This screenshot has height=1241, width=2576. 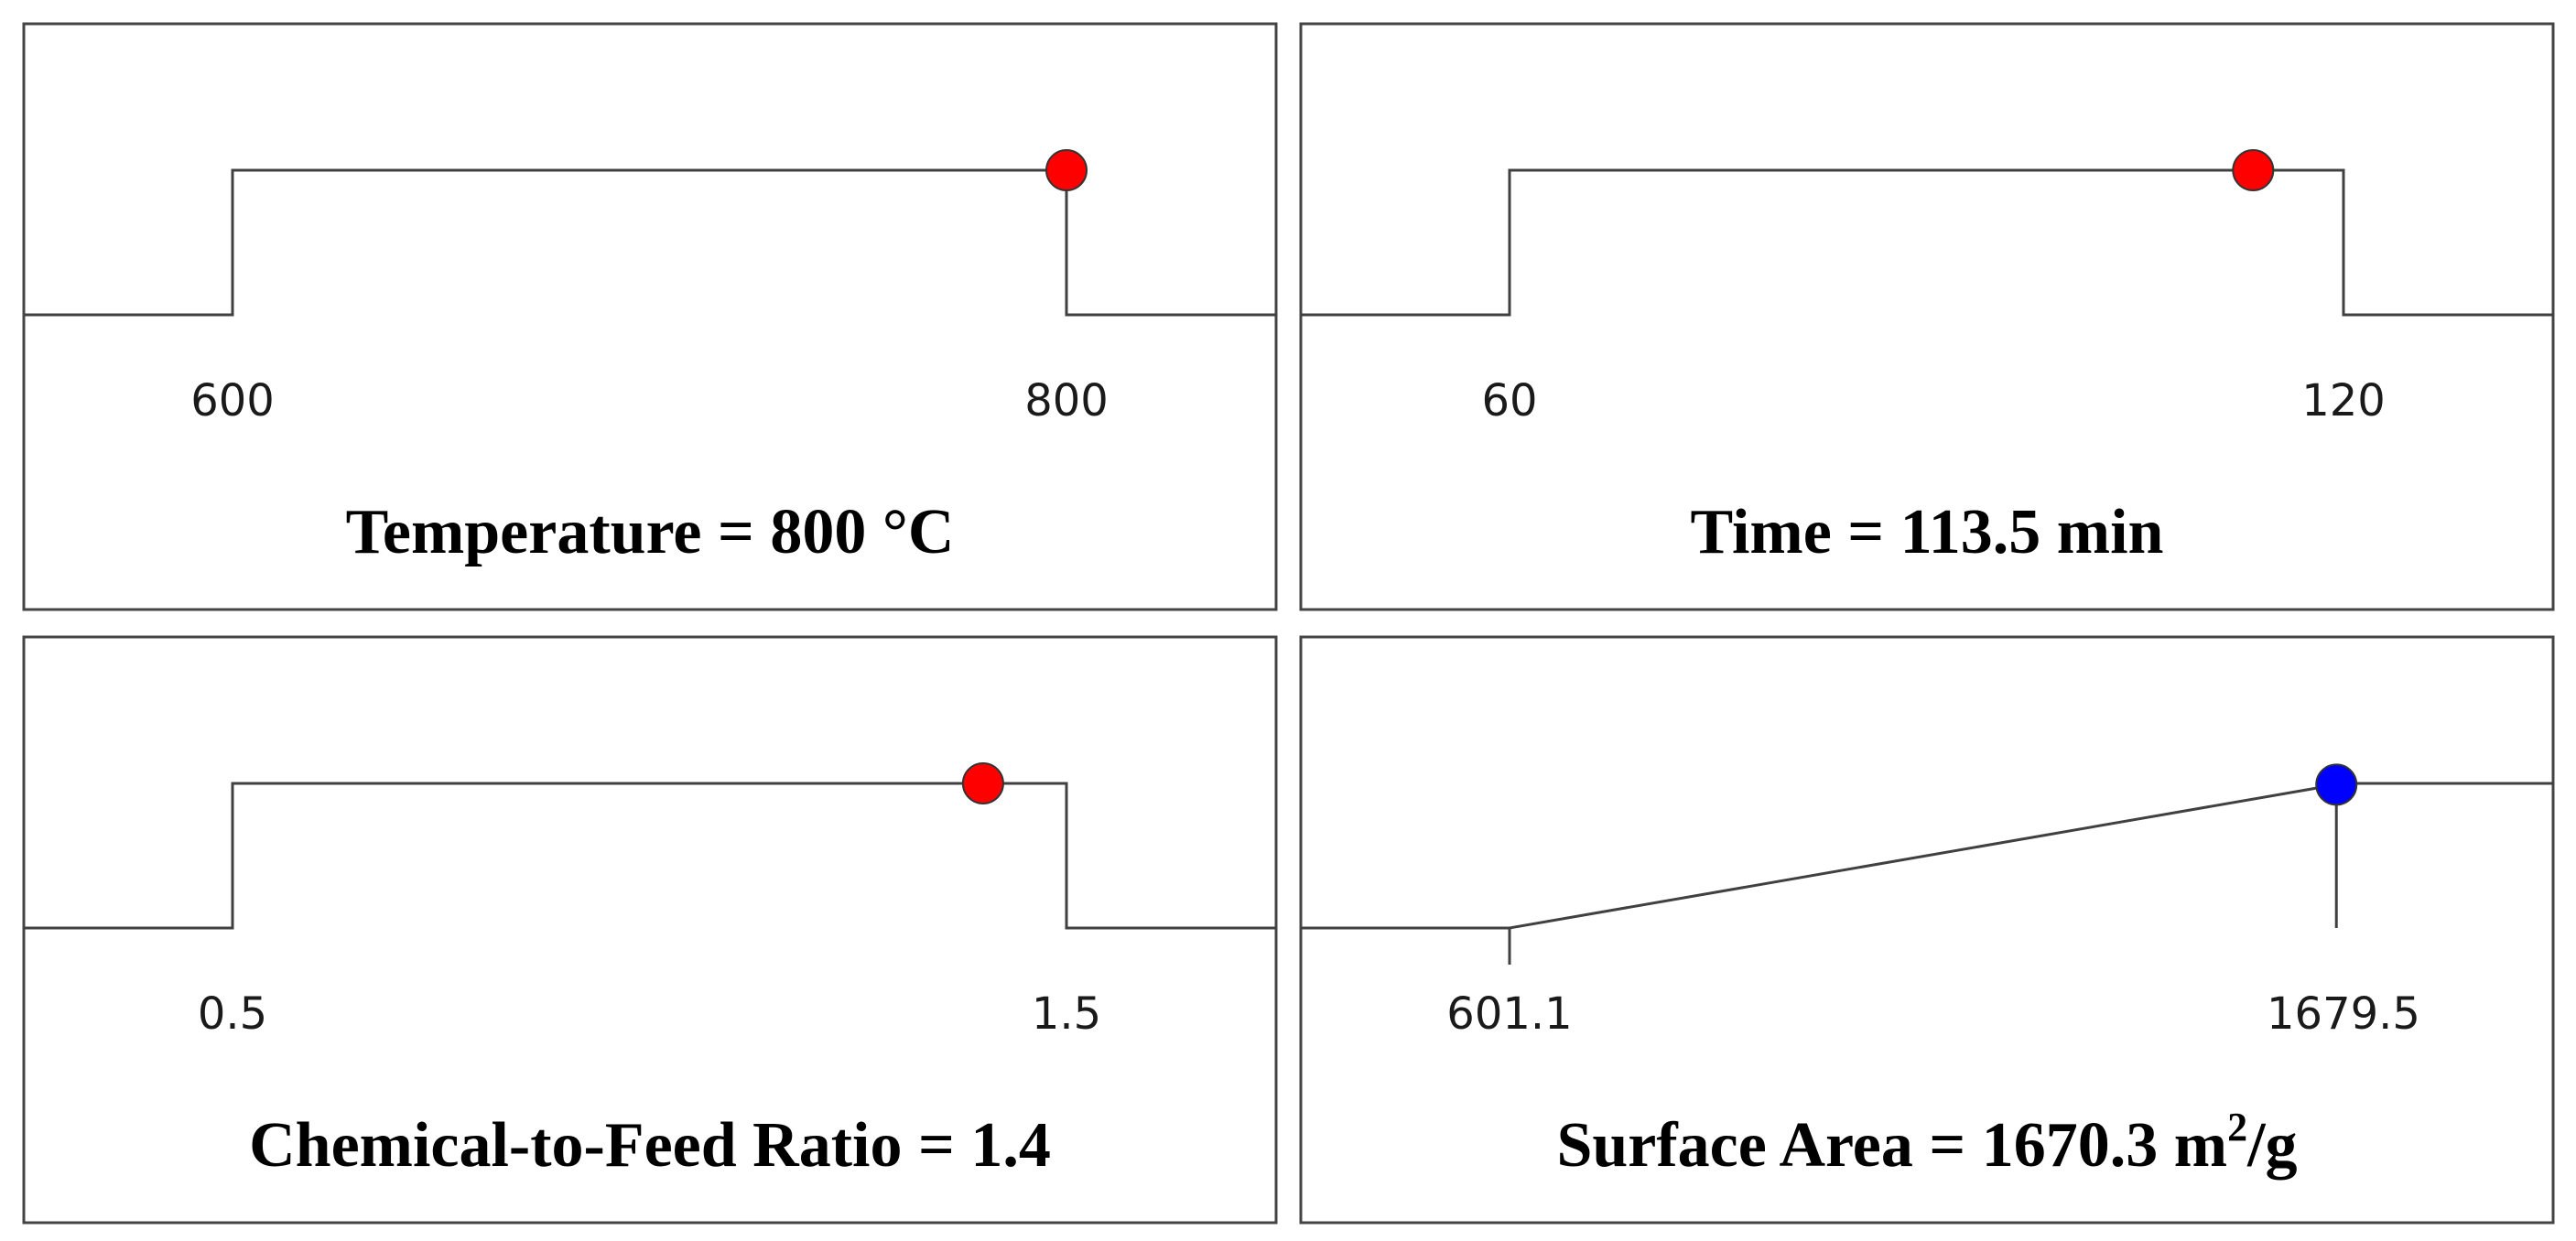 What do you see at coordinates (1927, 1143) in the screenshot?
I see `panel-title: Surface Area = 1670.3 m2/g` at bounding box center [1927, 1143].